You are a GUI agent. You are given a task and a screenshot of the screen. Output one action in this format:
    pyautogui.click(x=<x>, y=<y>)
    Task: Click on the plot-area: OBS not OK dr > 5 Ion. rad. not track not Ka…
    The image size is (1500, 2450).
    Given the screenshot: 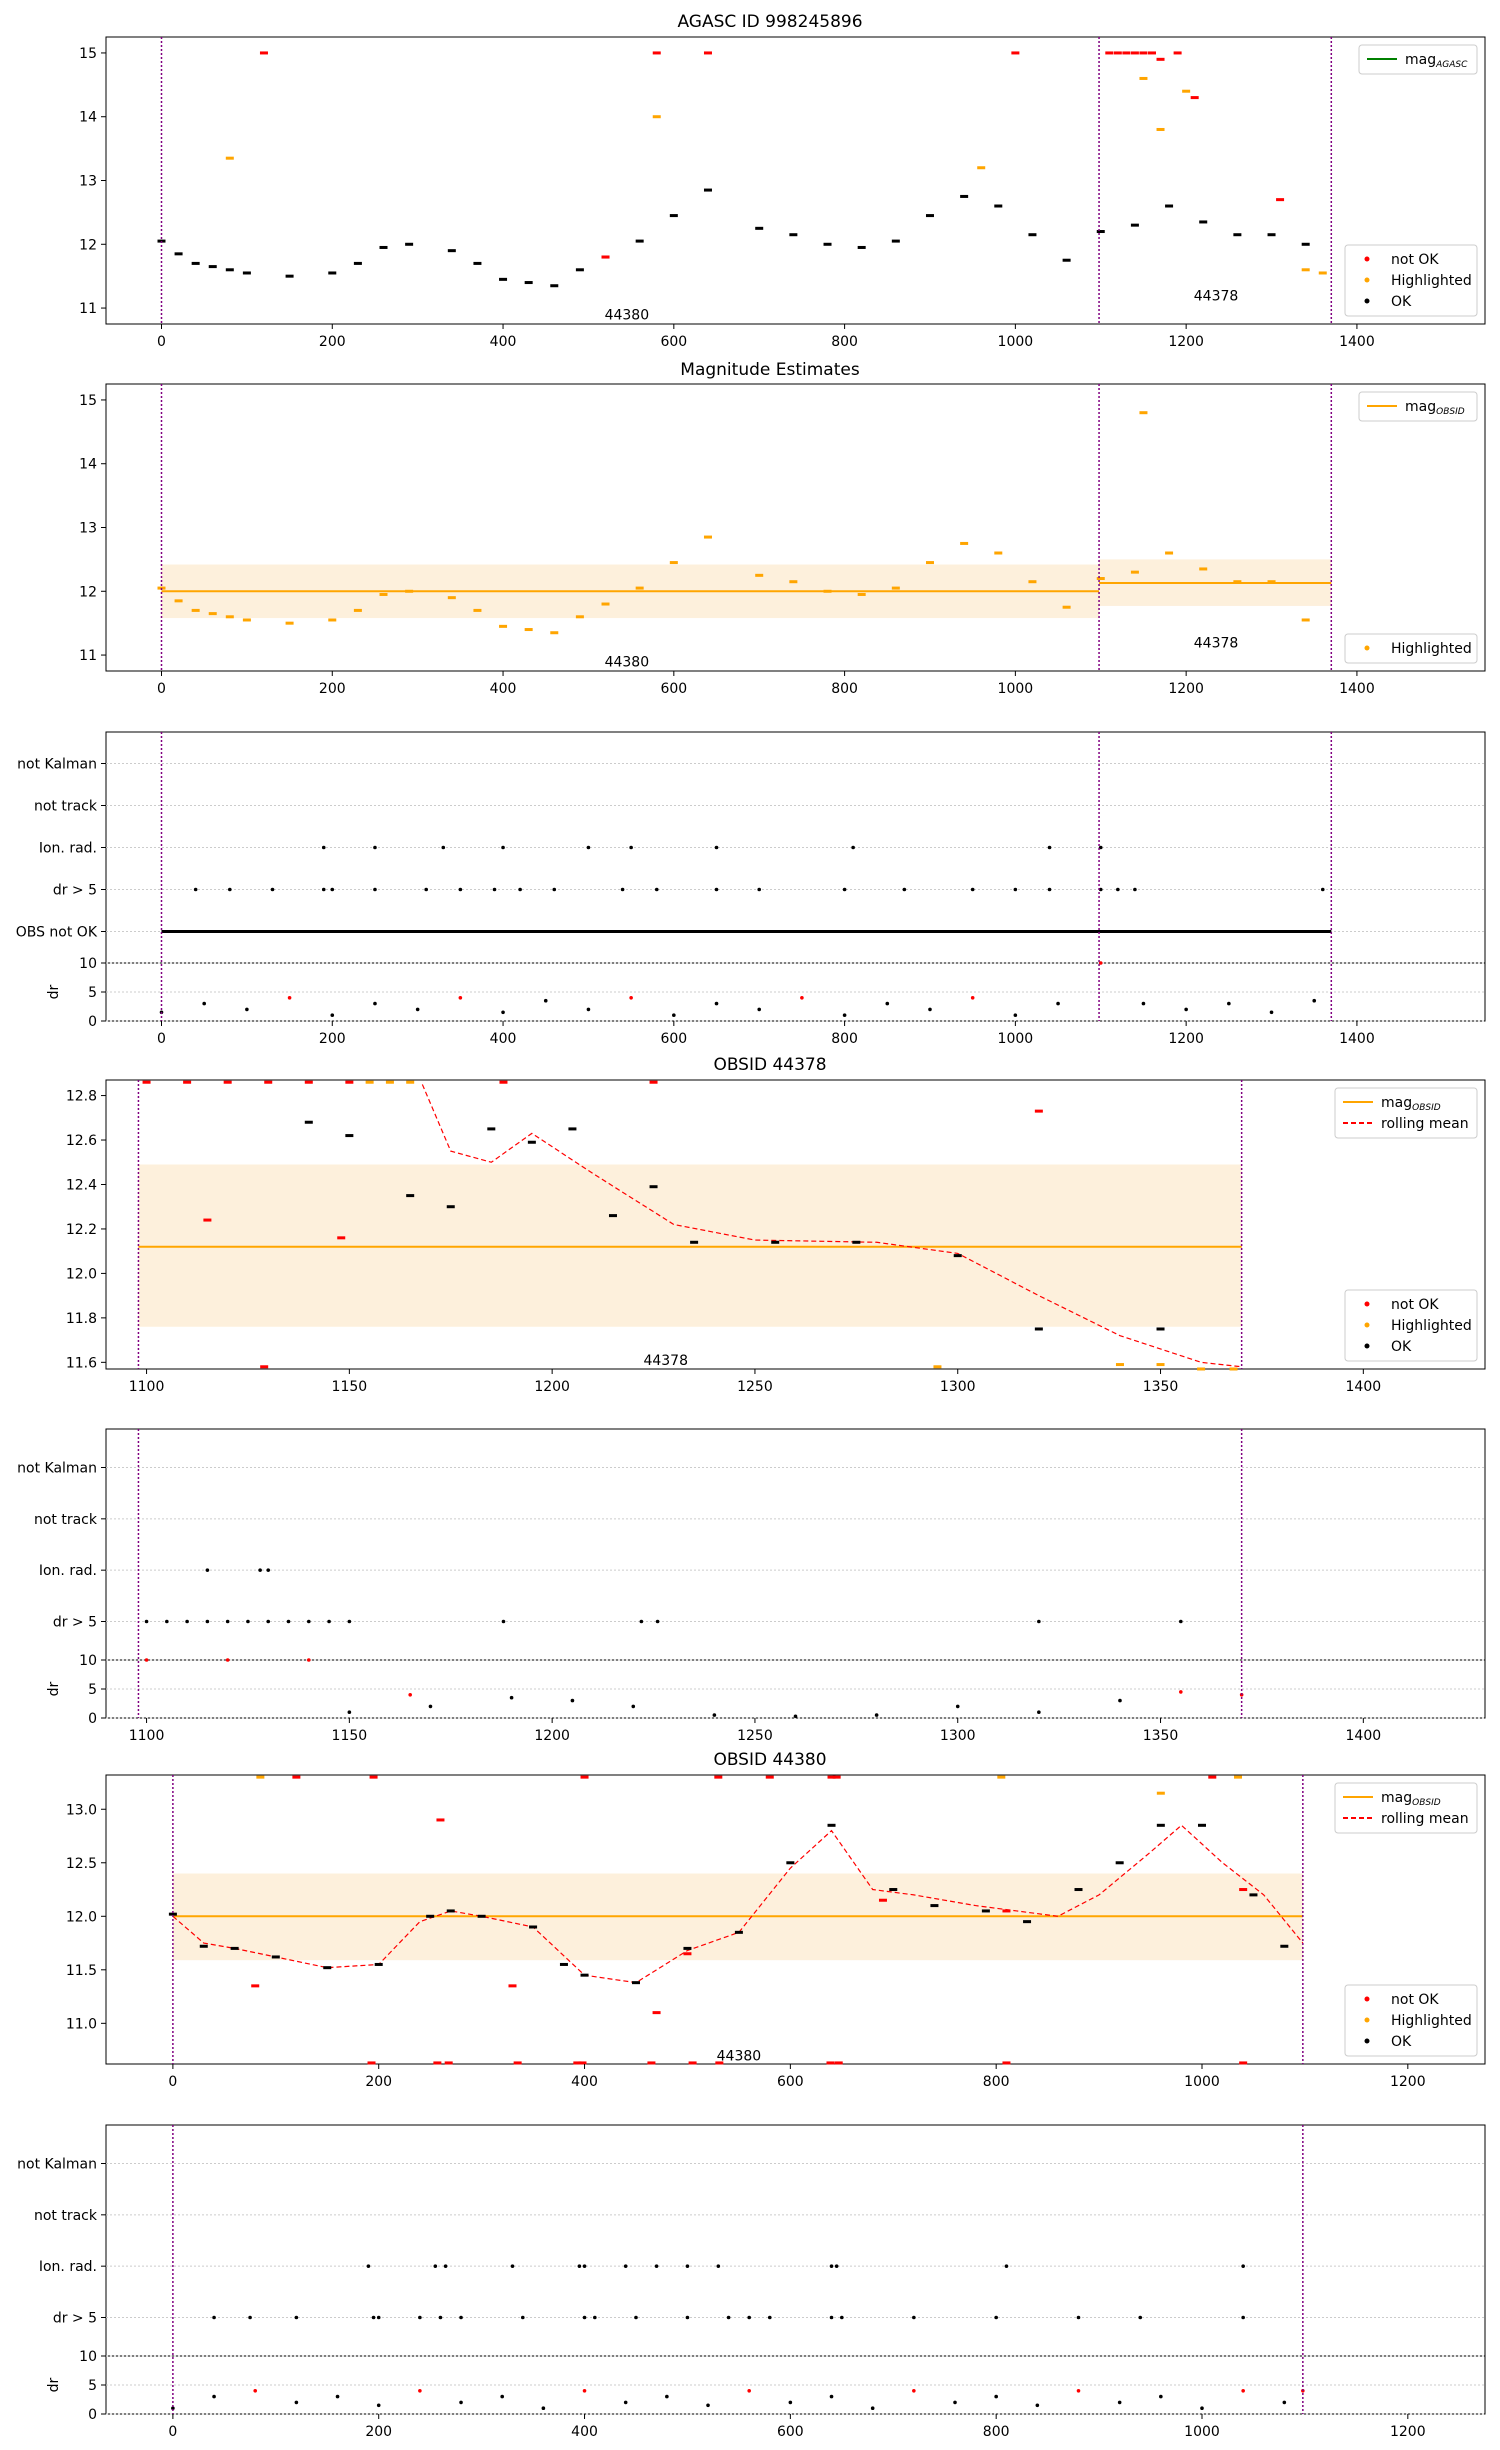 What is the action you would take?
    pyautogui.click(x=751, y=889)
    